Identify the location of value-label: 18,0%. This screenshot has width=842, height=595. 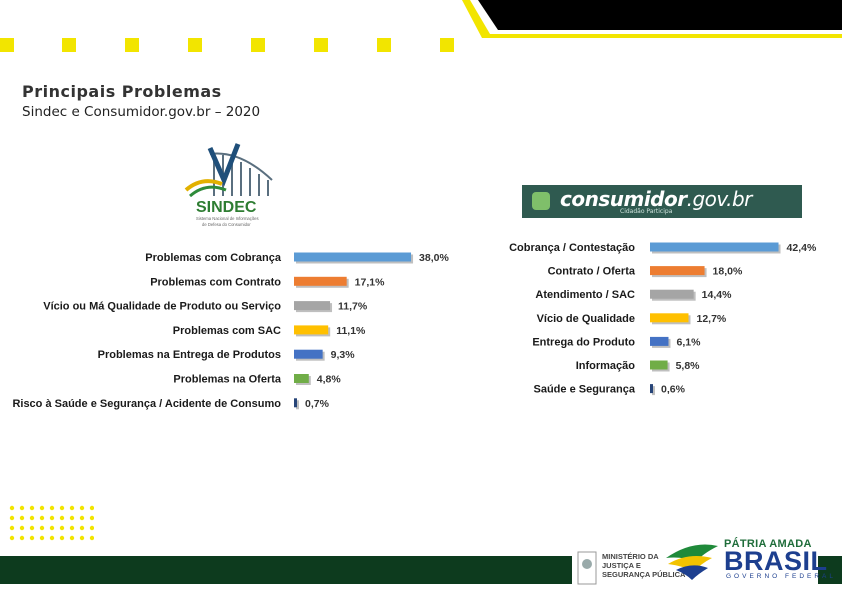
(728, 272).